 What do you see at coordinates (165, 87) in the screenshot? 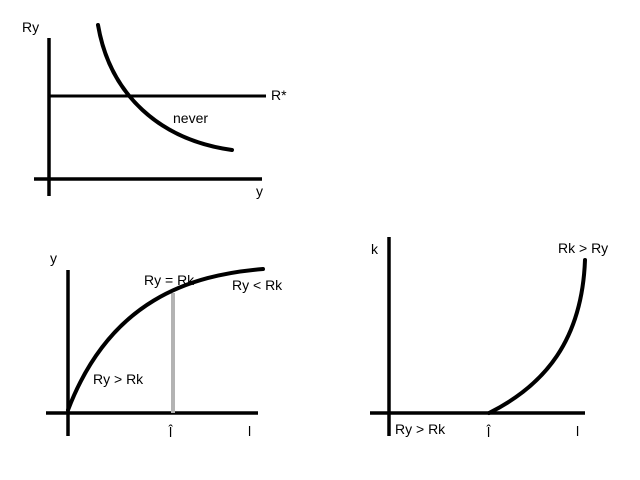
I see `top-decreasing-curve` at bounding box center [165, 87].